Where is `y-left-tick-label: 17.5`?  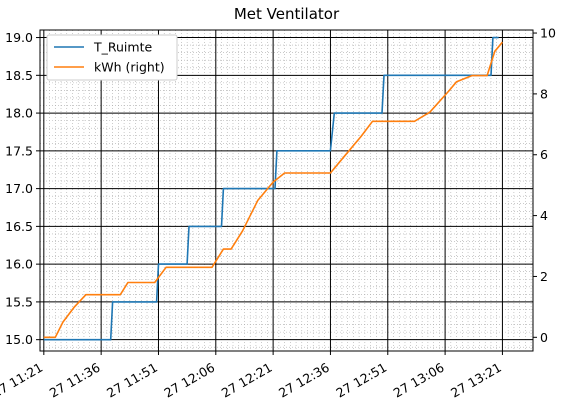 y-left-tick-label: 17.5 is located at coordinates (19, 150).